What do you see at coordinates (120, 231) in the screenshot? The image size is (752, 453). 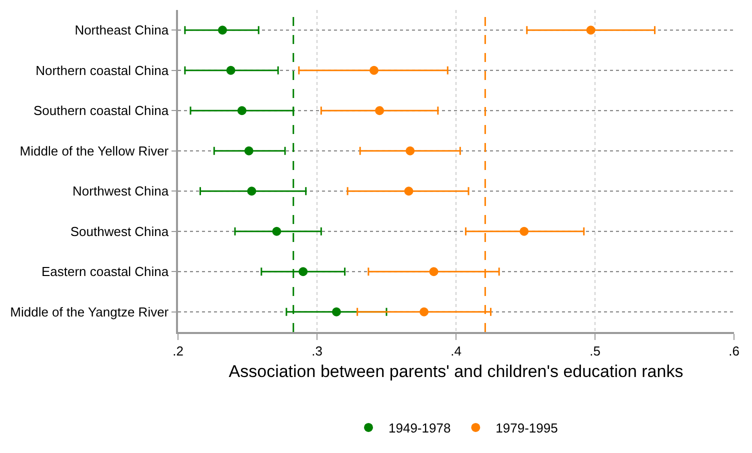 I see `y-tick-label: Southwest China` at bounding box center [120, 231].